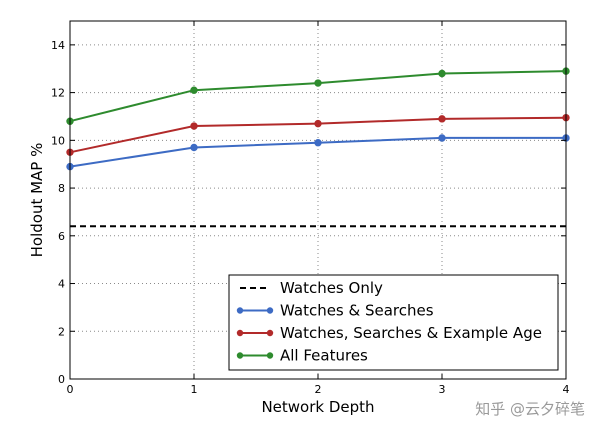 Image resolution: width=600 pixels, height=434 pixels. I want to click on y-tick-label: 2, so click(61, 331).